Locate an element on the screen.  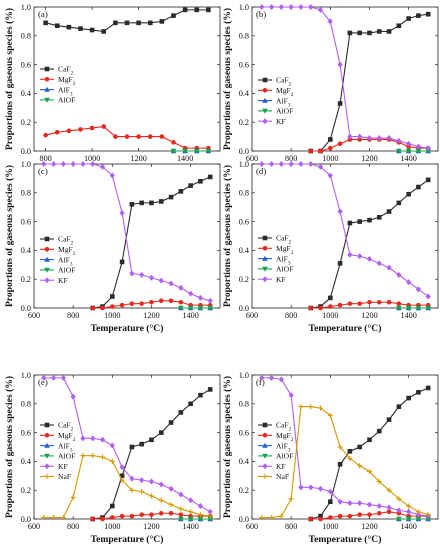
legend-label: AlF3 is located at coordinates (283, 447).